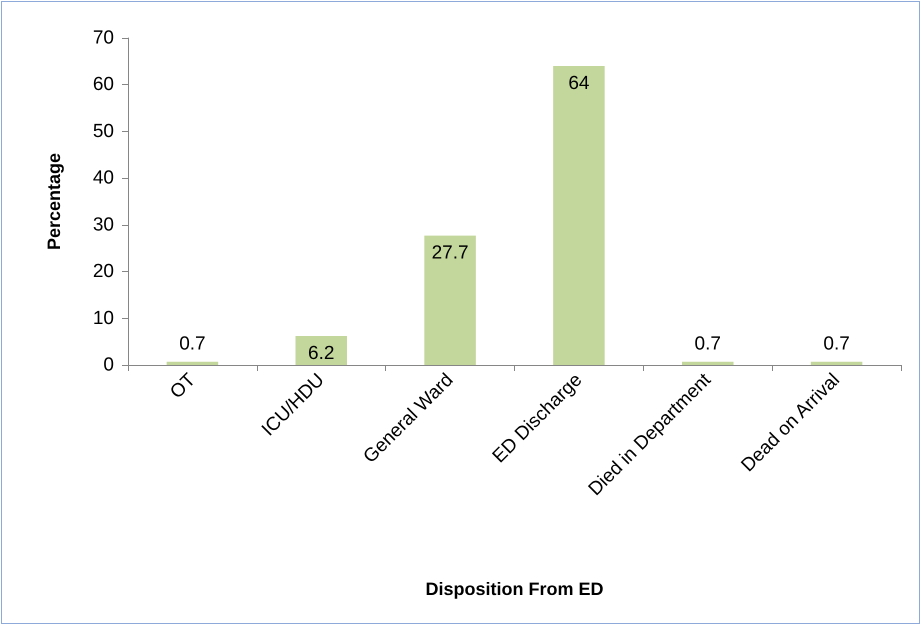 This screenshot has height=627, width=923. What do you see at coordinates (183, 386) in the screenshot?
I see `x-tick-label: OT` at bounding box center [183, 386].